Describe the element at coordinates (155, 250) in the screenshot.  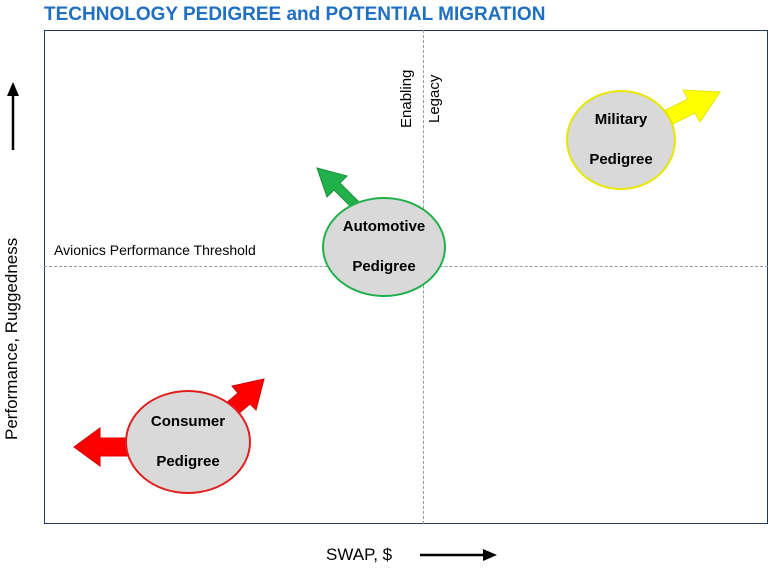
I see `threshold-label: Avionics Performance Threshold` at that location.